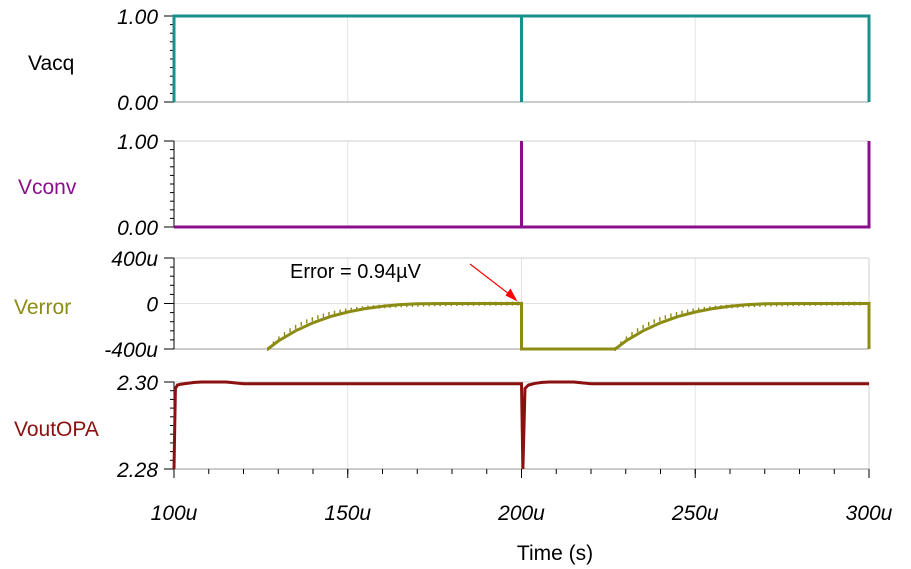  What do you see at coordinates (491, 280) in the screenshot?
I see `annotation-arrow` at bounding box center [491, 280].